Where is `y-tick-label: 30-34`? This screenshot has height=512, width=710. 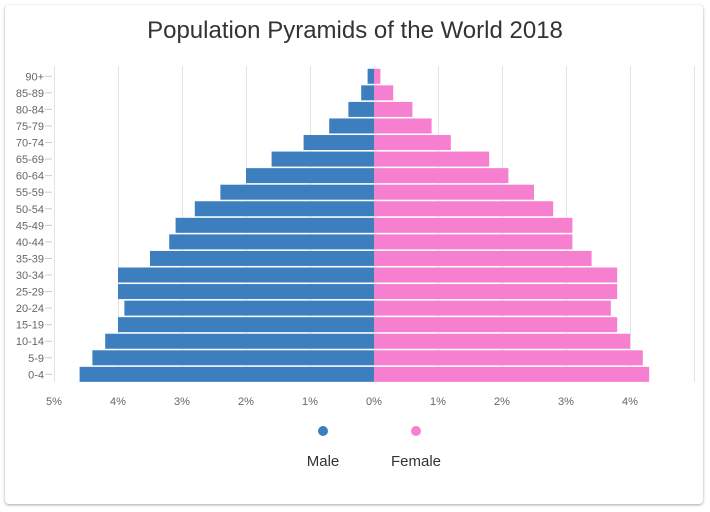 y-tick-label: 30-34 is located at coordinates (30, 276).